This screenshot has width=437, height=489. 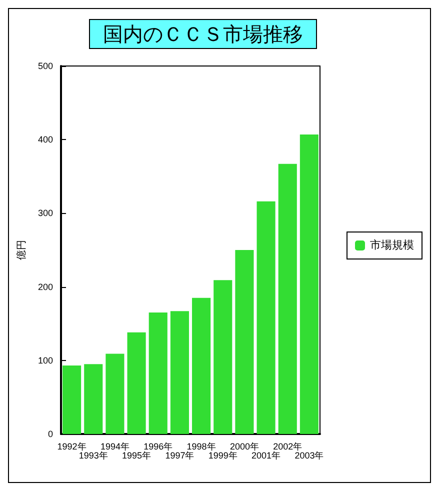 What do you see at coordinates (115, 447) in the screenshot?
I see `x-tick-label: 1994年` at bounding box center [115, 447].